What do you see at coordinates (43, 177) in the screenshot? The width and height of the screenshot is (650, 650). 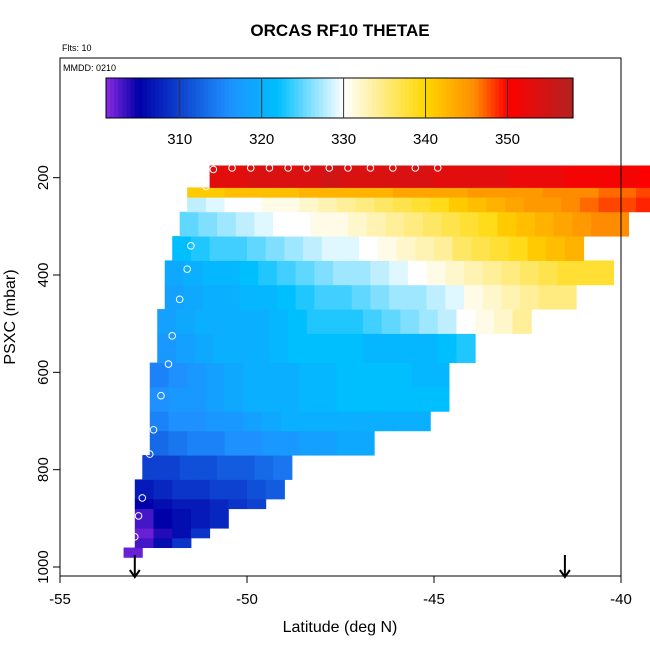 I see `y-tick-label: 200` at bounding box center [43, 177].